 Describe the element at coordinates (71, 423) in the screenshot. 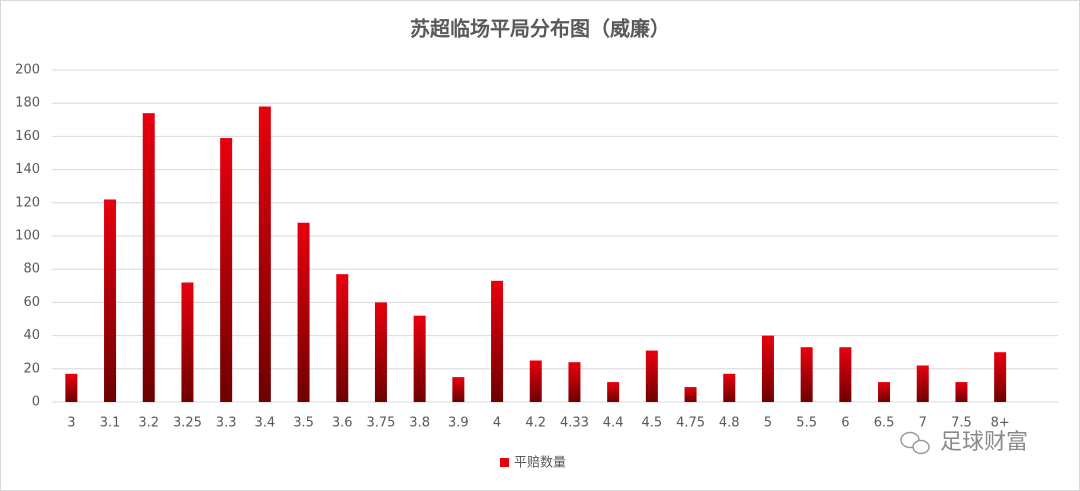

I see `x-tick-label: 3` at that location.